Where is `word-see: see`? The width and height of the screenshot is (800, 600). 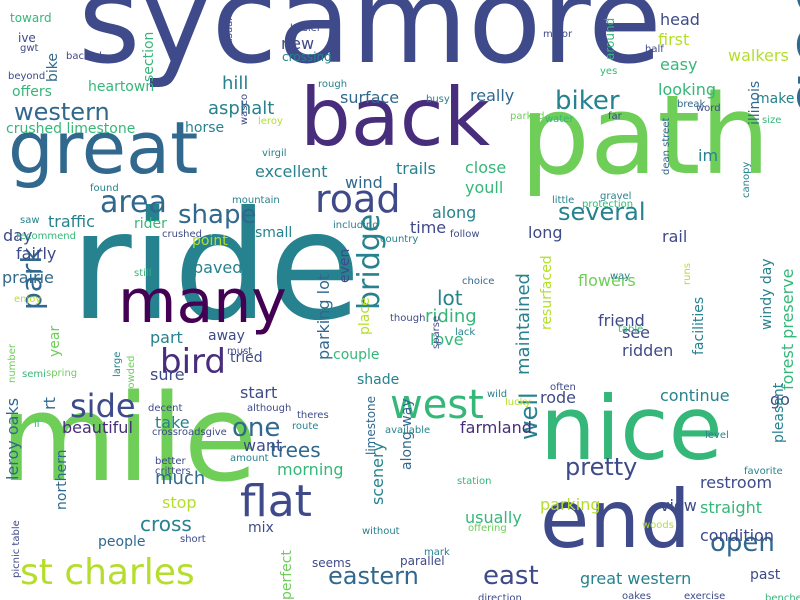 word-see: see is located at coordinates (636, 332).